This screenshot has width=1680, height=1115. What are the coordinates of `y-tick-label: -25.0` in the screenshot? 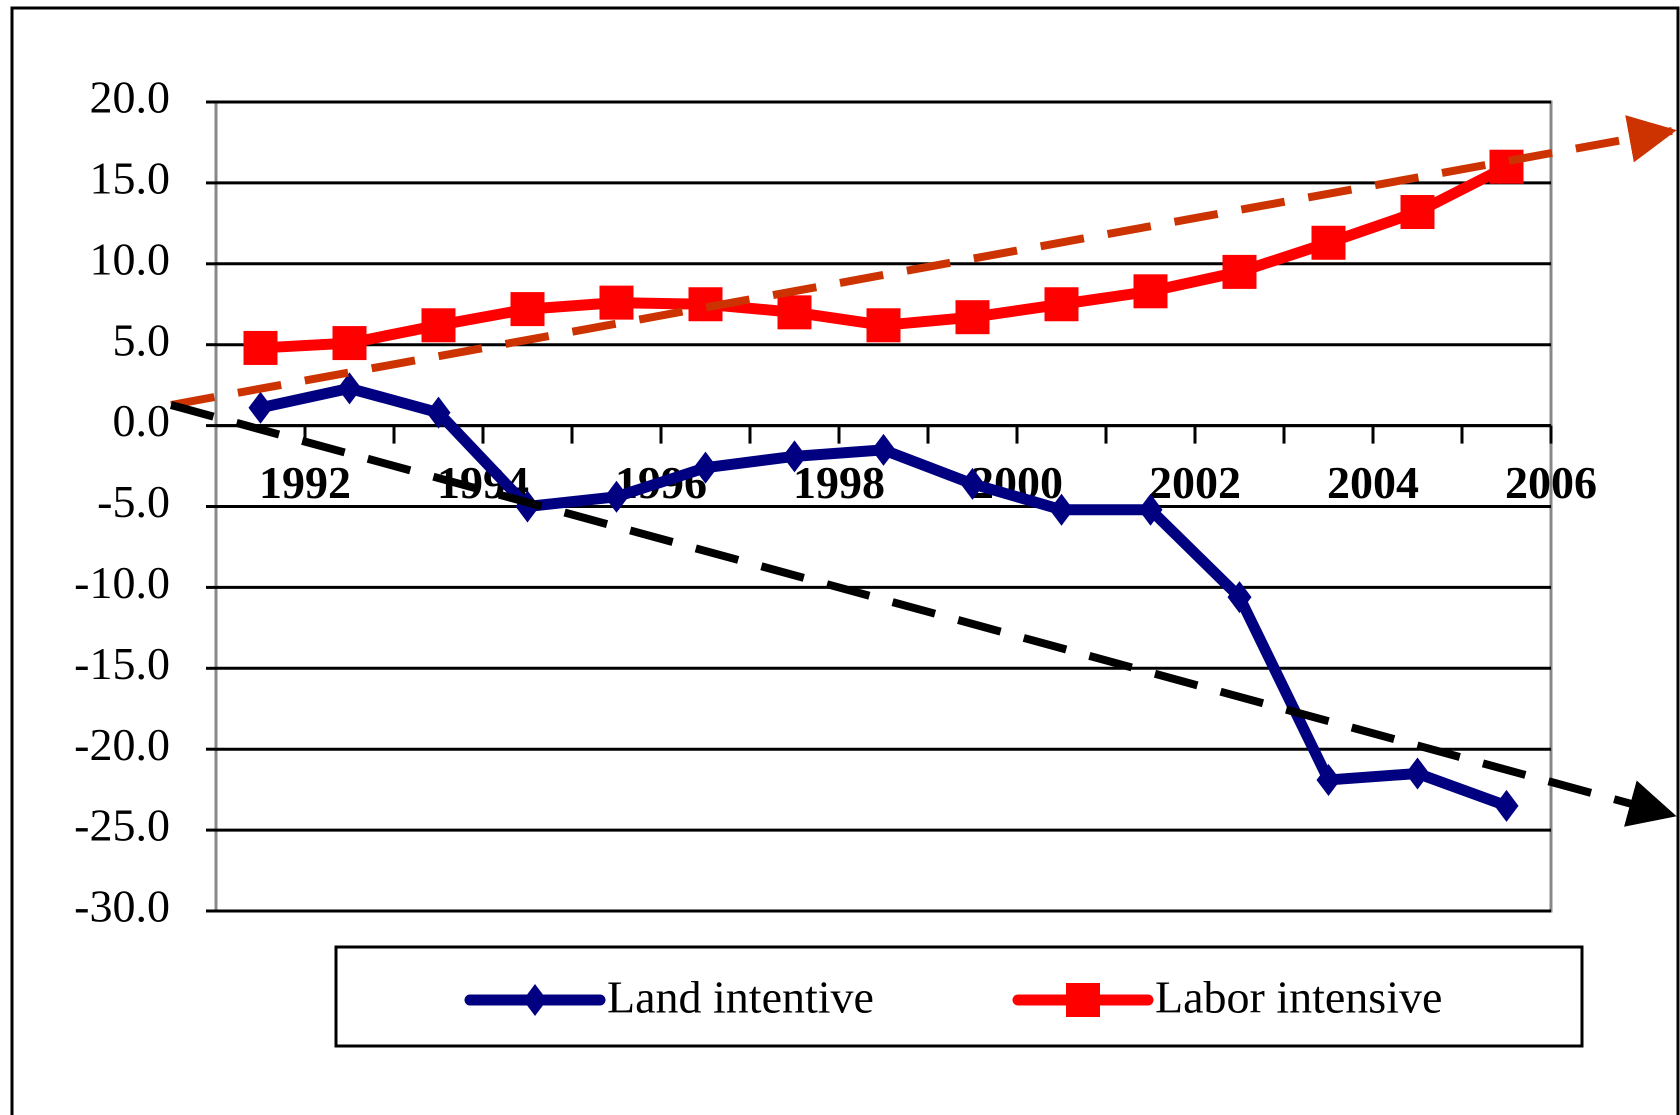 It's located at (122, 825).